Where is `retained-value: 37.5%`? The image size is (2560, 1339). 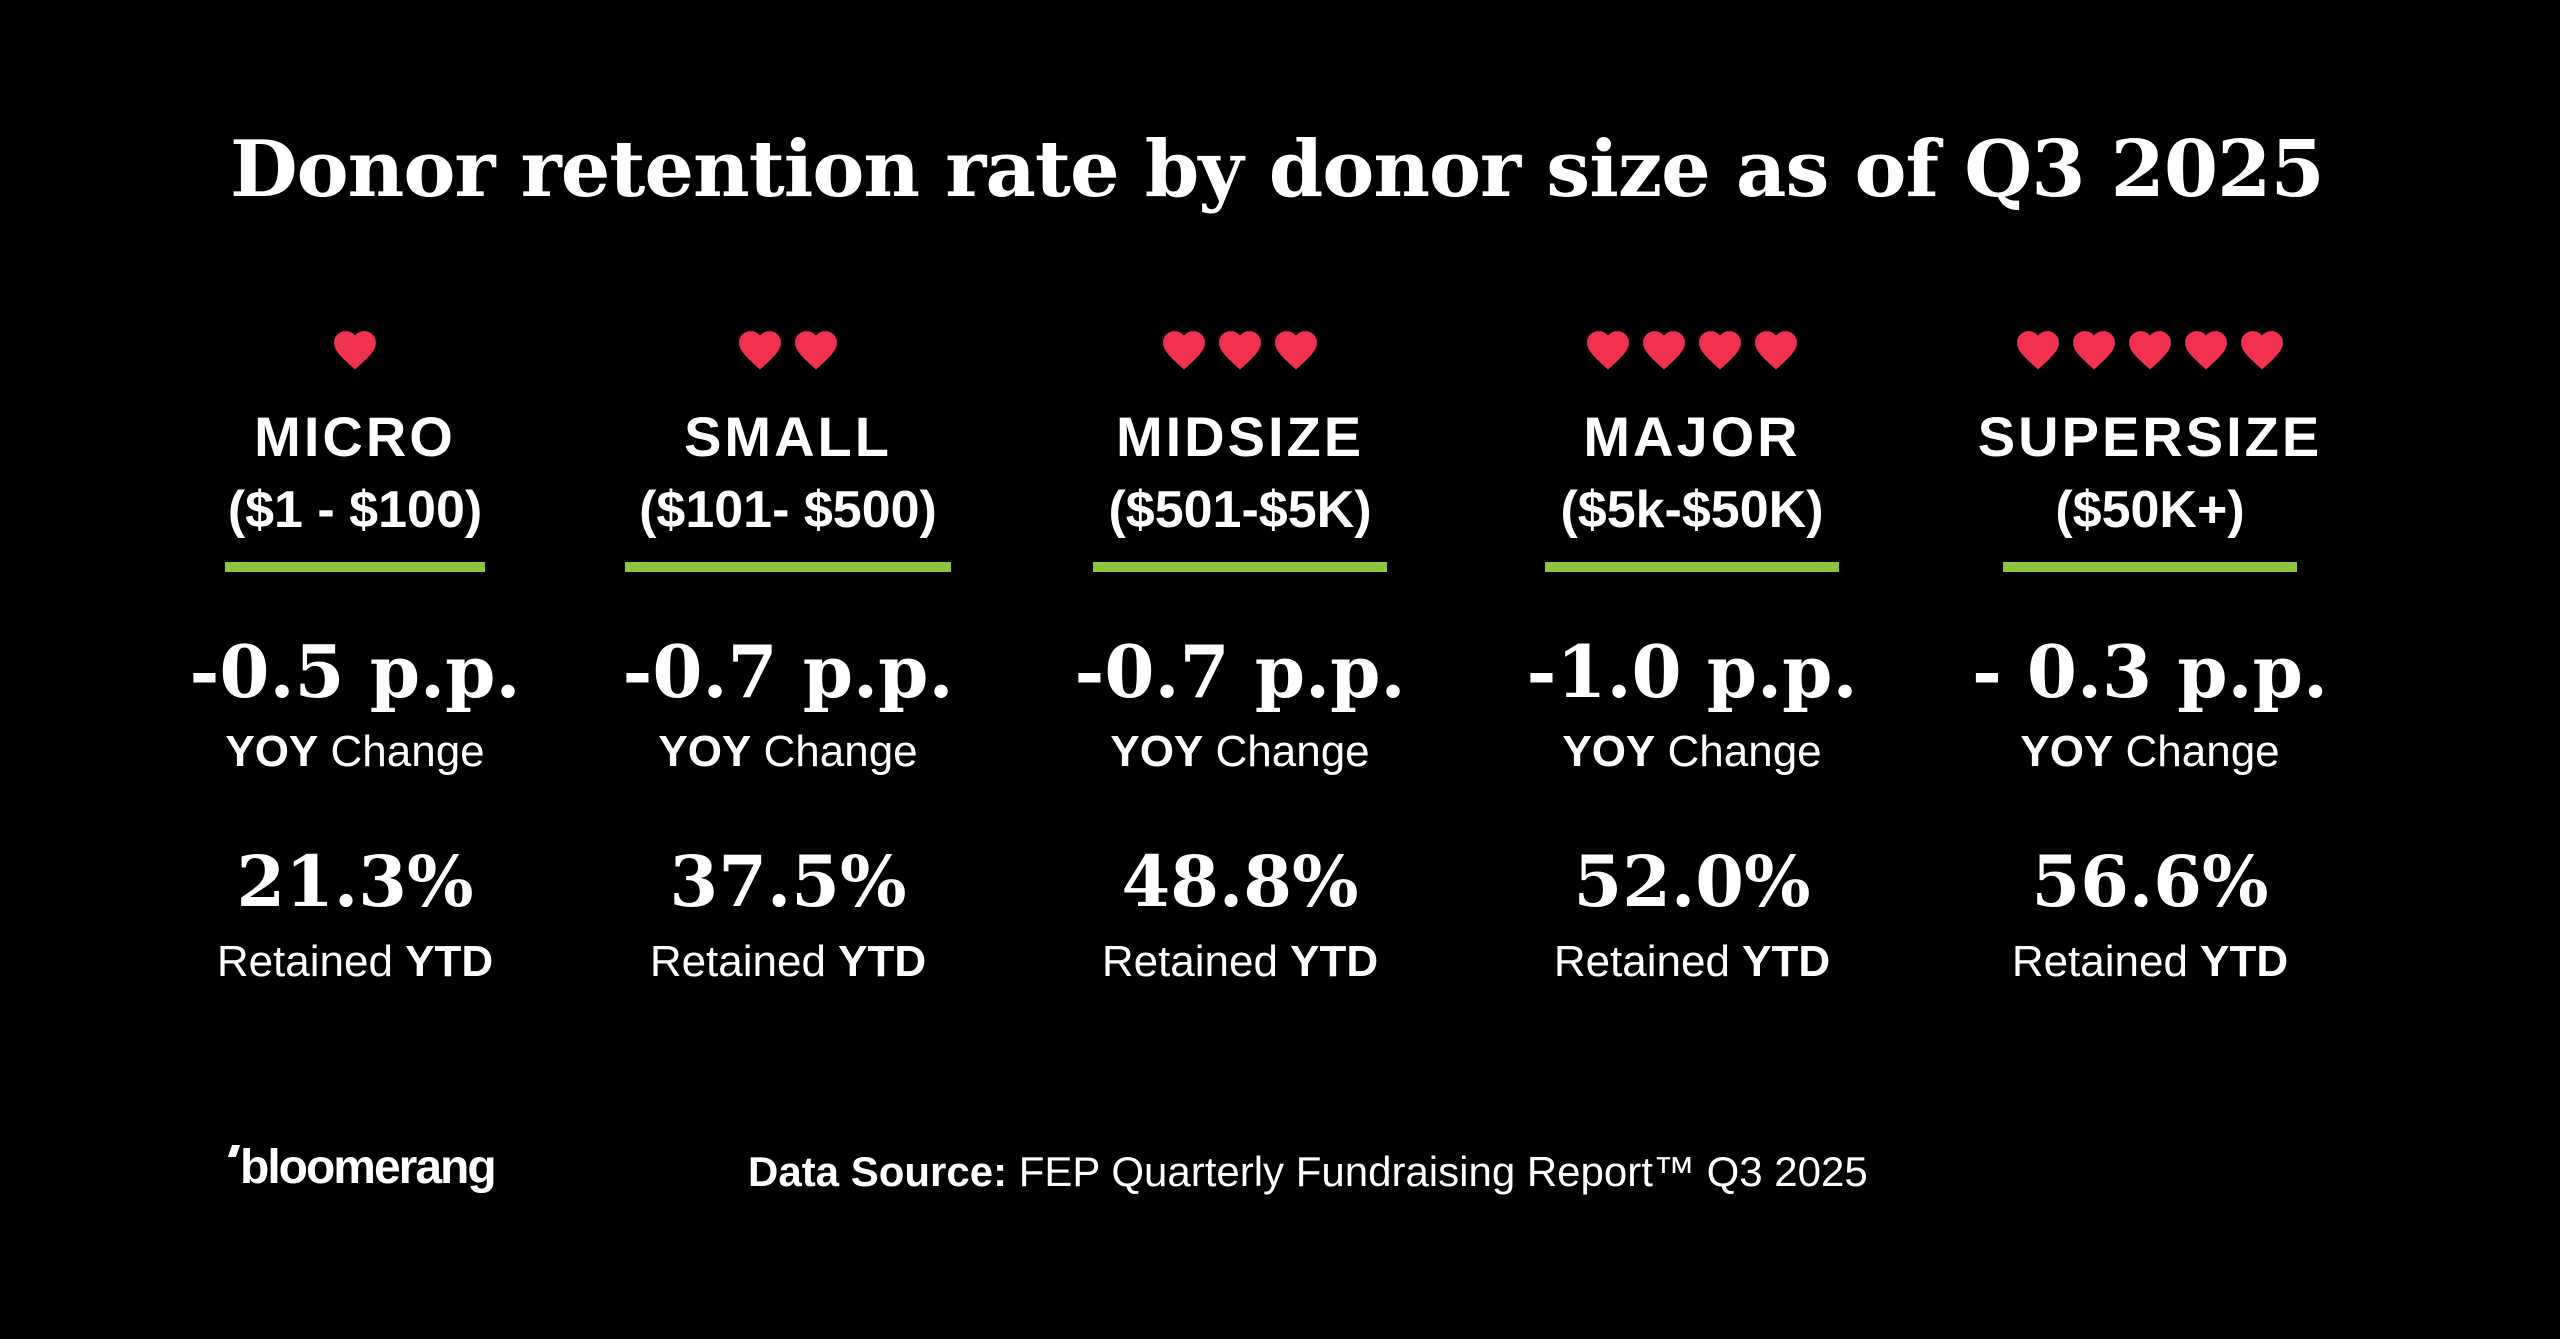 retained-value: 37.5% is located at coordinates (788, 881).